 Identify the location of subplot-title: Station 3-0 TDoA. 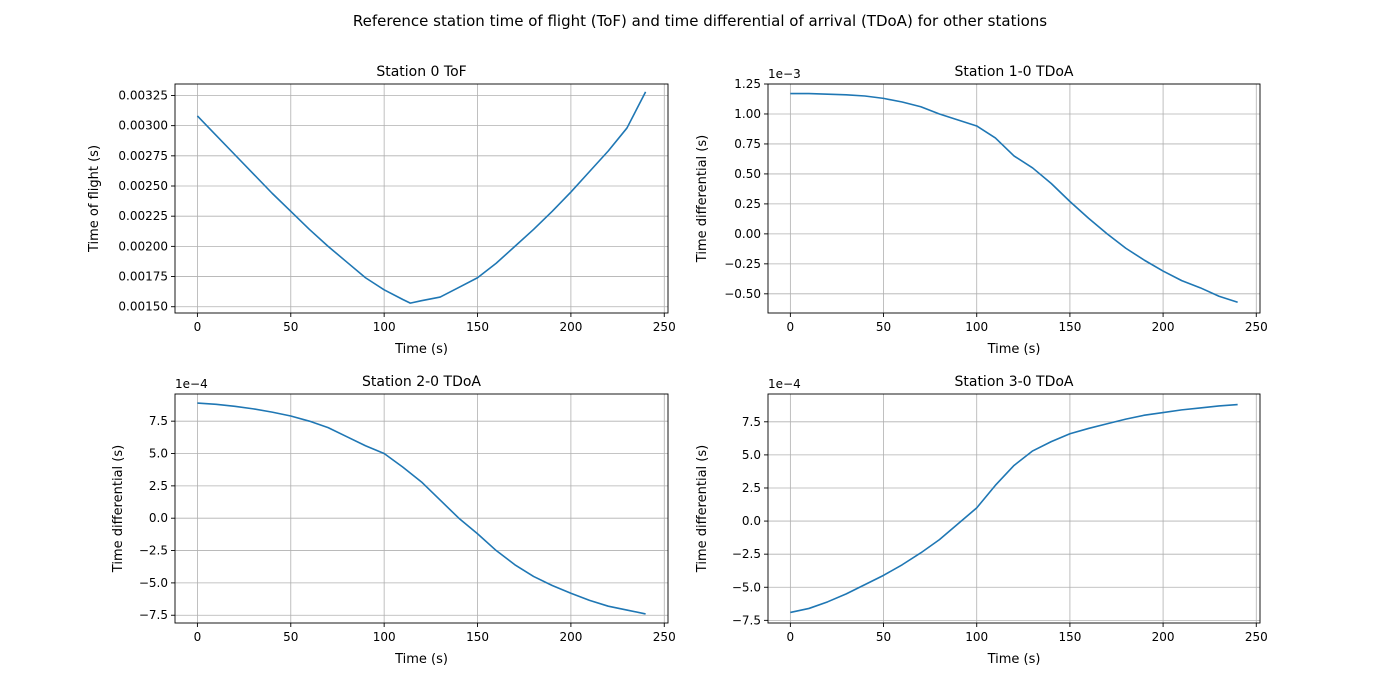
(1013, 382).